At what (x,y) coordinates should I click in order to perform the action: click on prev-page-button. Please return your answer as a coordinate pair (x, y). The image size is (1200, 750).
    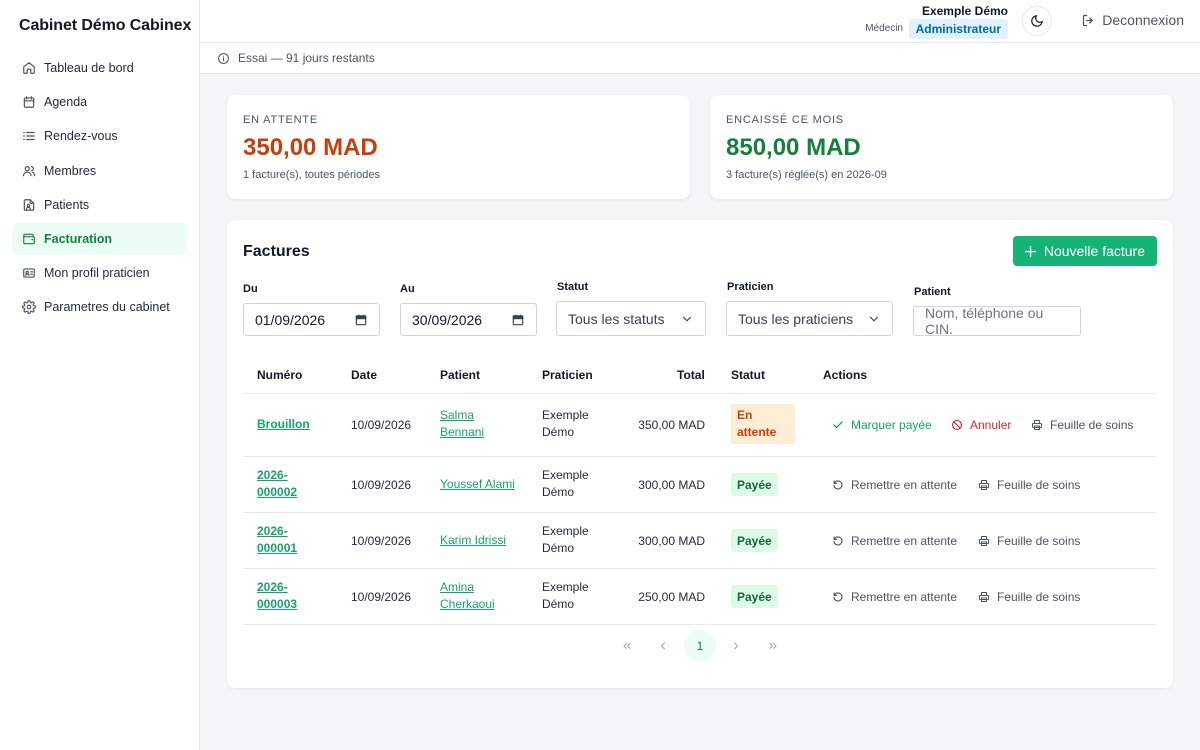
    Looking at the image, I should click on (663, 646).